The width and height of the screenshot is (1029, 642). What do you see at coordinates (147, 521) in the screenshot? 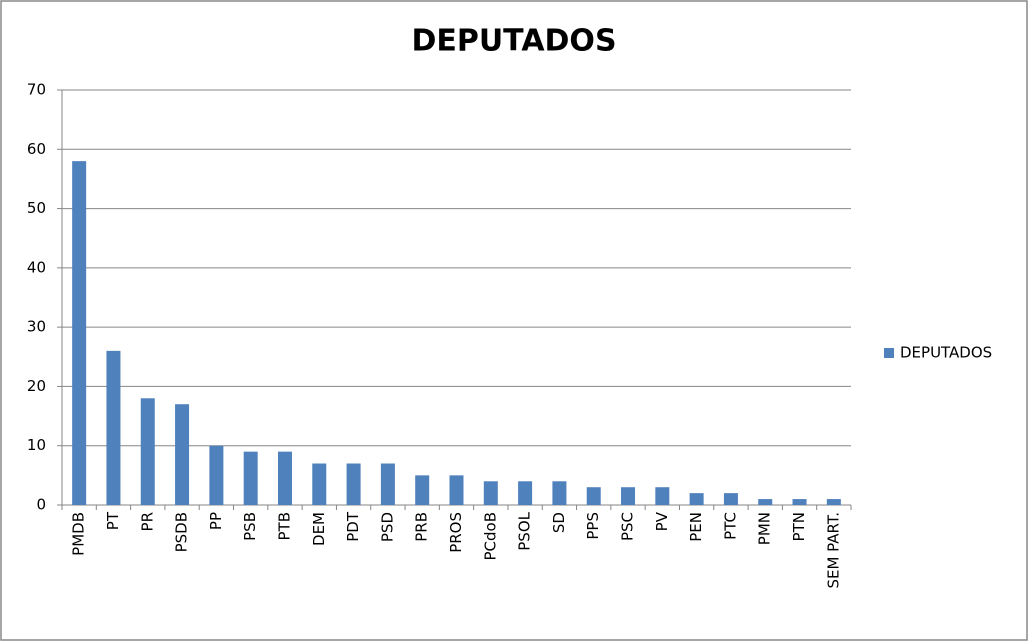
I see `x-tick-label: PR` at bounding box center [147, 521].